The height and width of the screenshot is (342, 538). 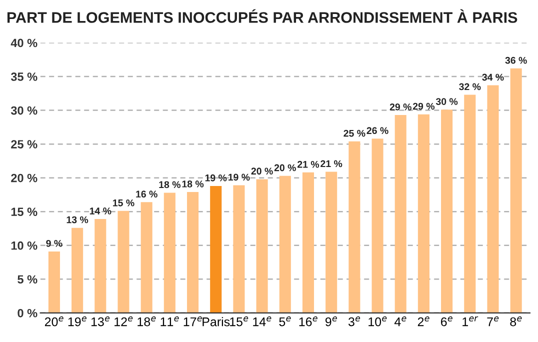 I want to click on y-tick-label: 35 %, so click(x=24, y=76).